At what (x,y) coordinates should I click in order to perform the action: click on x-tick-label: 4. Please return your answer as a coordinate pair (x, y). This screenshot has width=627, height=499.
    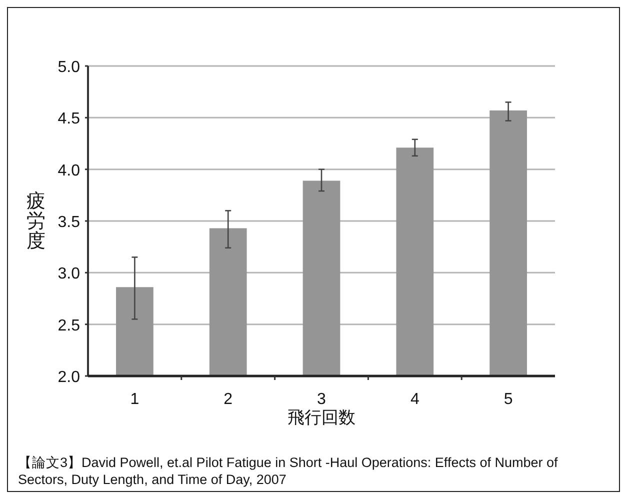
    Looking at the image, I should click on (415, 399).